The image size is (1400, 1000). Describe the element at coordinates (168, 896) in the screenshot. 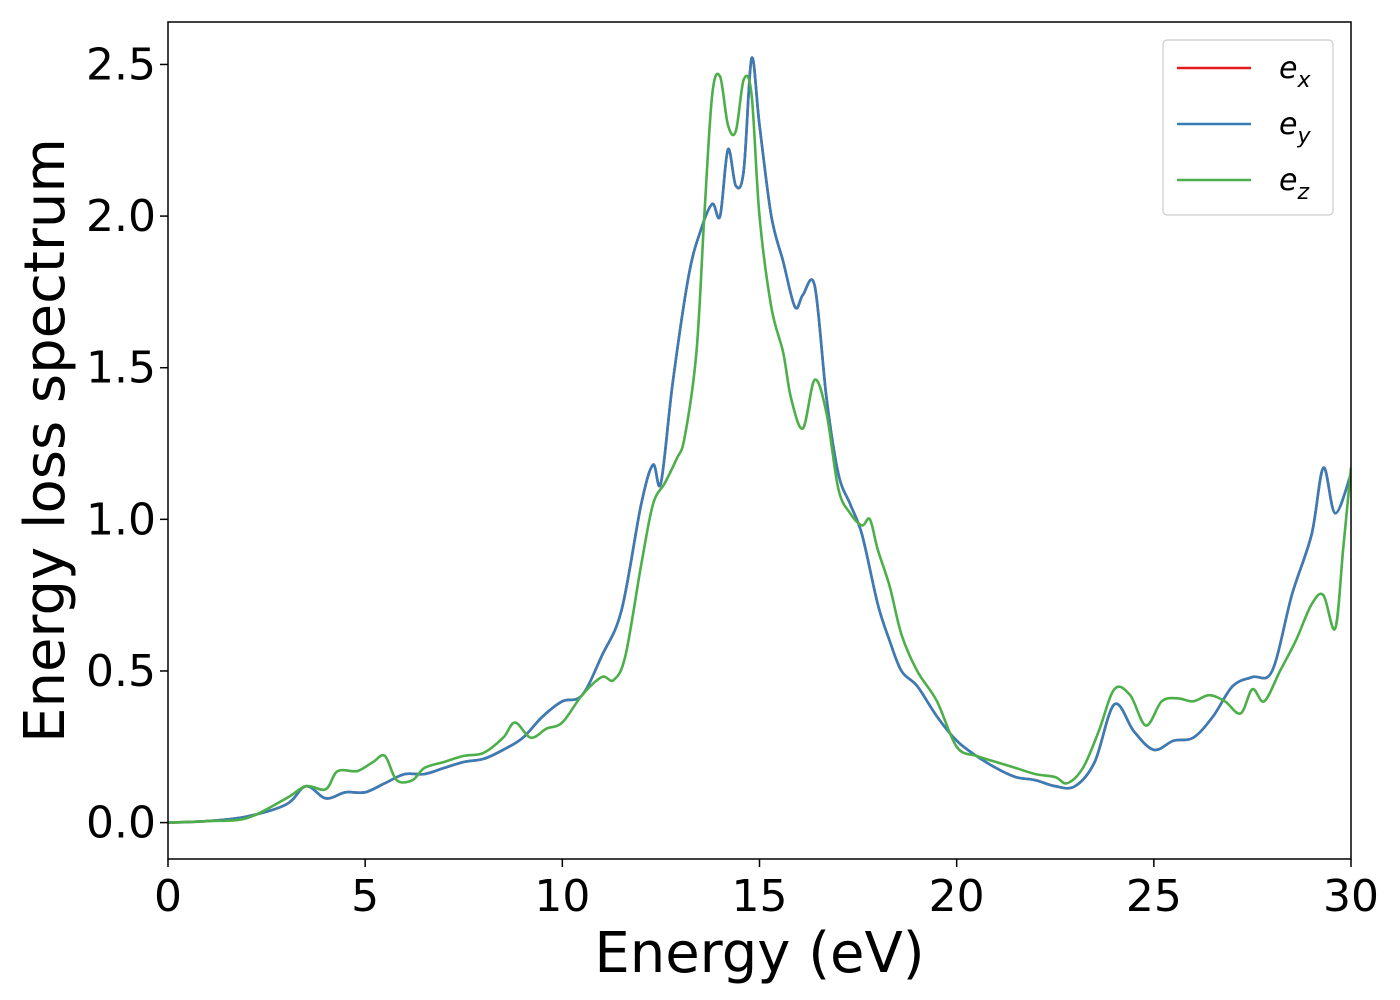

I see `x-tick-label: 0` at that location.